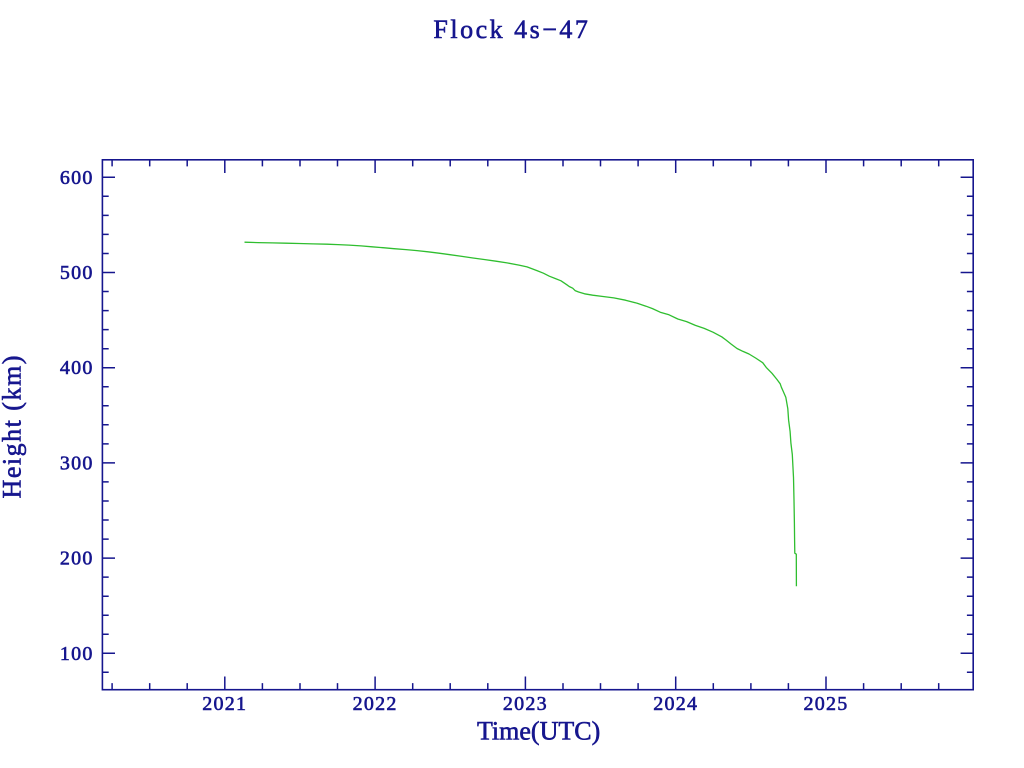 The image size is (1024, 768). What do you see at coordinates (77, 463) in the screenshot?
I see `svg-text: 300` at bounding box center [77, 463].